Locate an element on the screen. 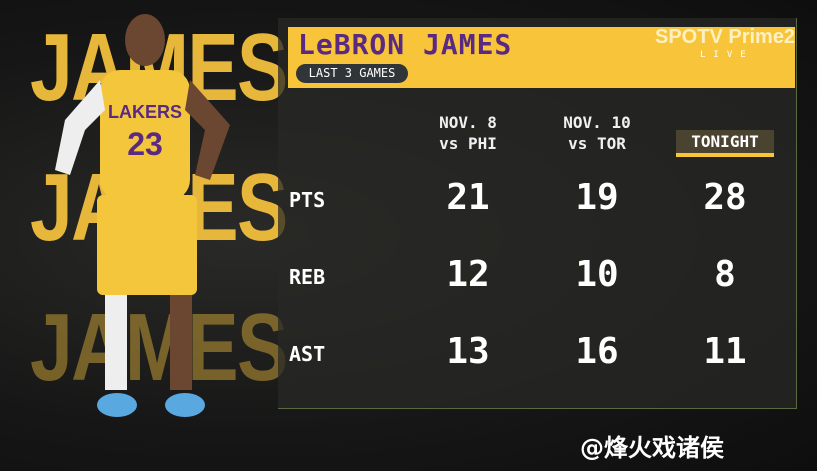 Image resolution: width=817 pixels, height=471 pixels. stat-label: REB is located at coordinates (307, 277).